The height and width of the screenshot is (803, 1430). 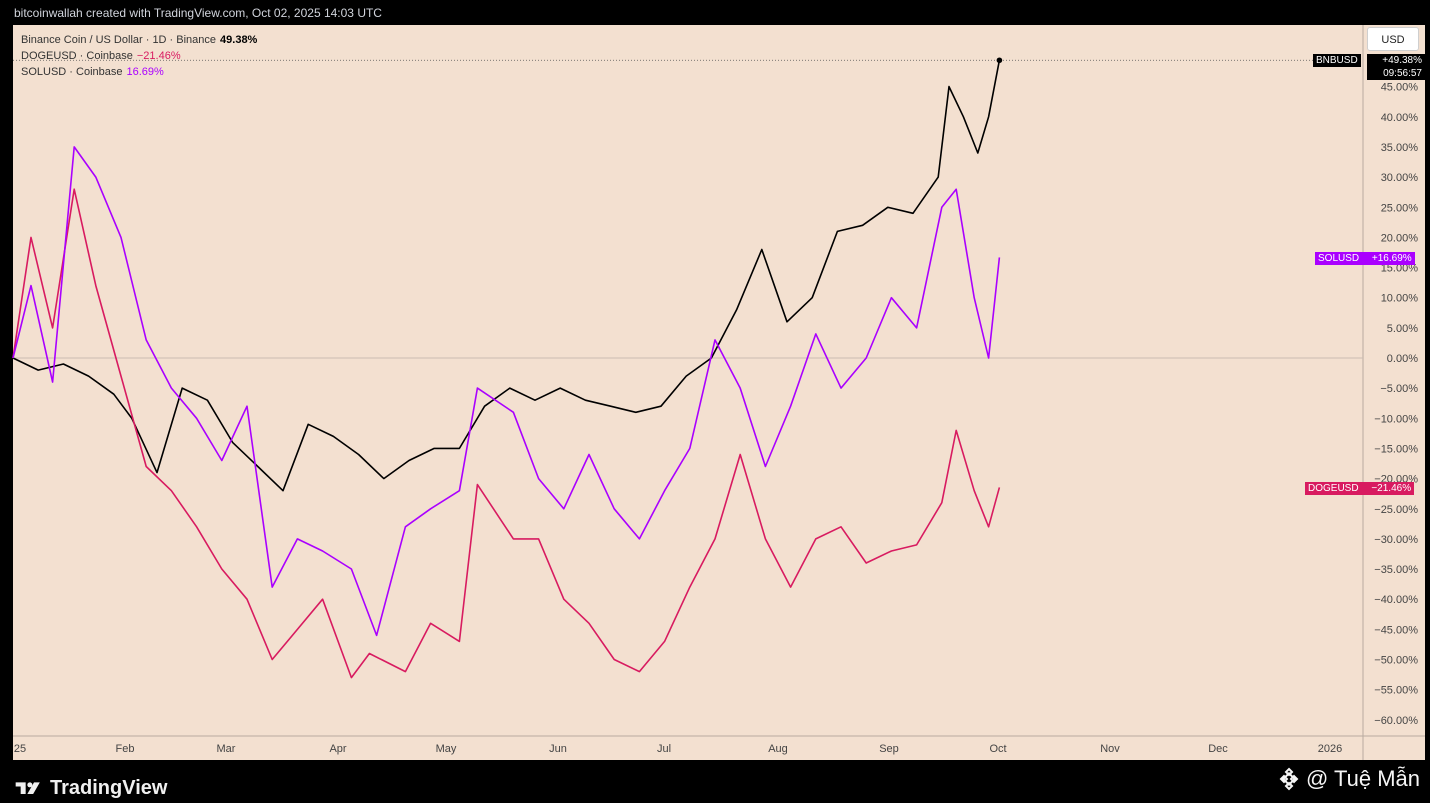 What do you see at coordinates (1400, 88) in the screenshot?
I see `y-tick-label: 45.00%` at bounding box center [1400, 88].